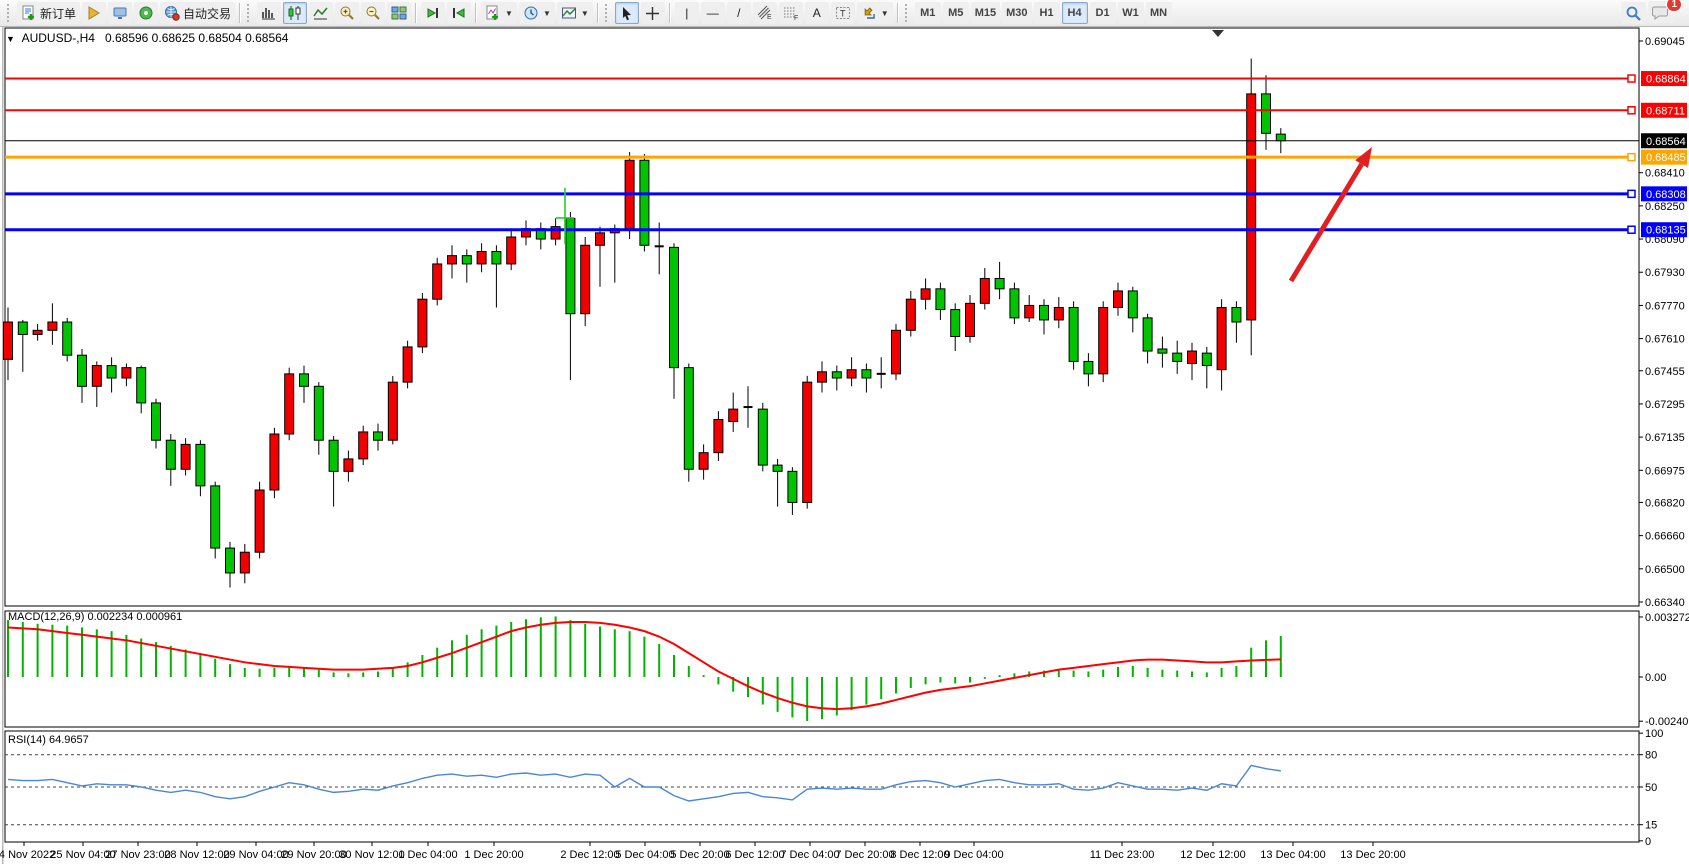  What do you see at coordinates (196, 38) in the screenshot?
I see `chart-ohlc-values: 0.68596 0.68625 0.68504 0.68564` at bounding box center [196, 38].